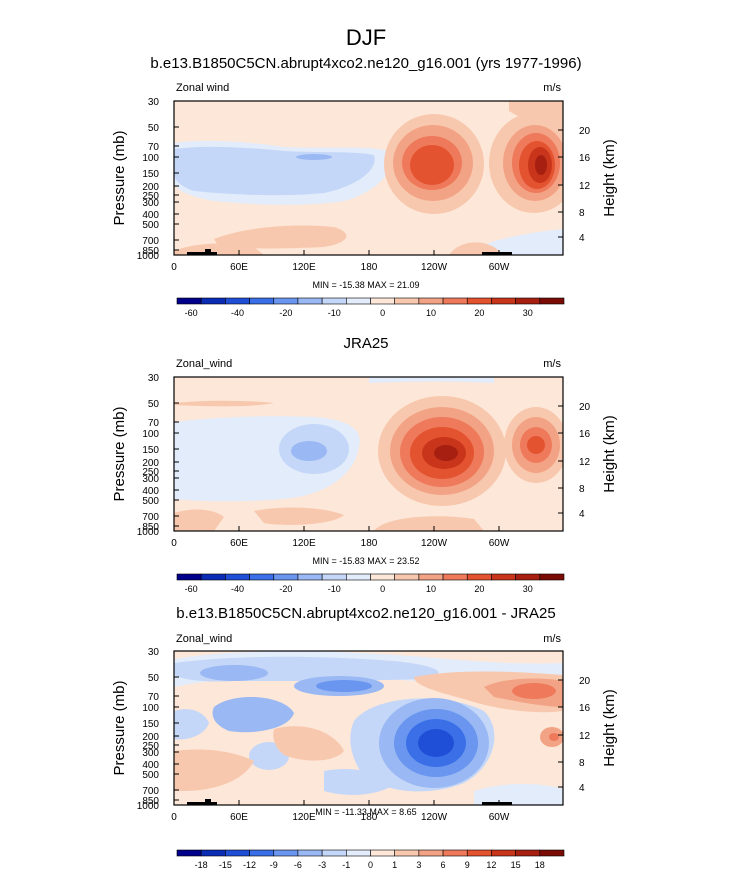  What do you see at coordinates (237, 589) in the screenshot?
I see `colorbar-label: -40` at bounding box center [237, 589].